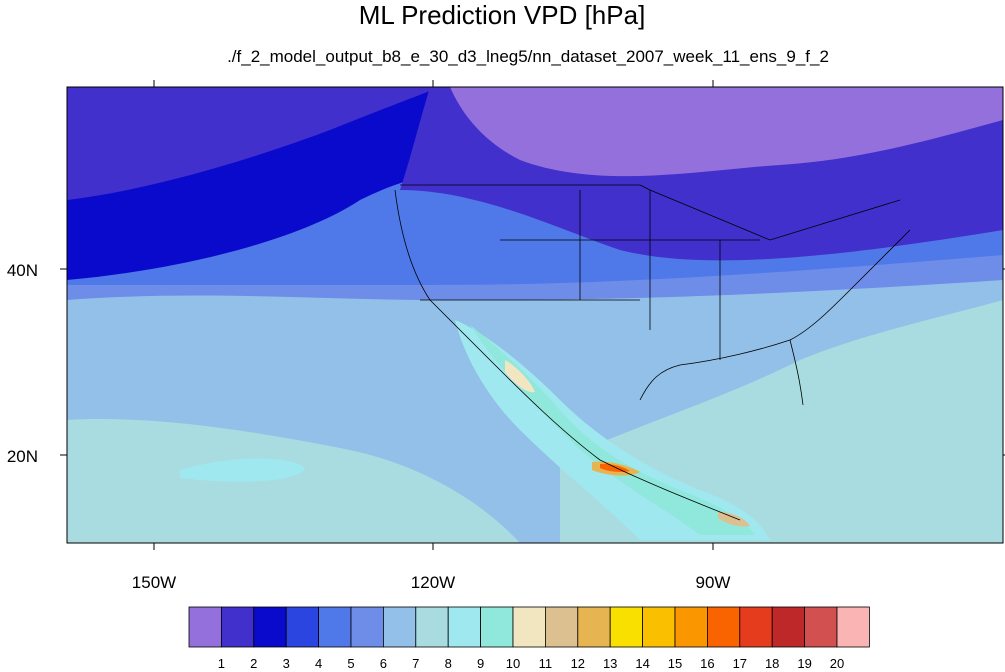  Describe the element at coordinates (318, 663) in the screenshot. I see `colorbar-label: 4` at that location.